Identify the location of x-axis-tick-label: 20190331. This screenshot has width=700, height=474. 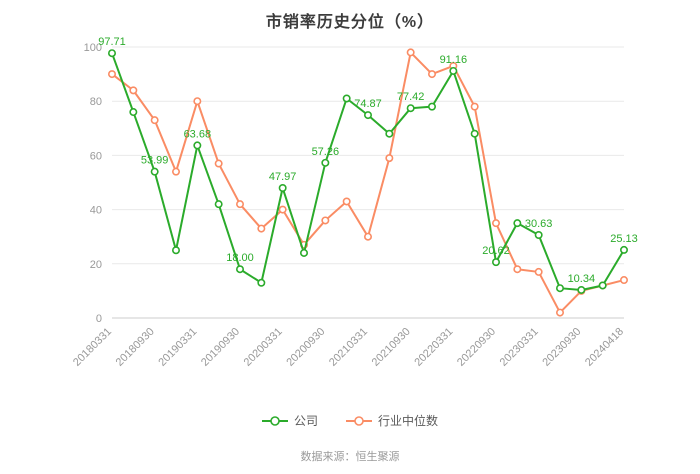
(177, 347).